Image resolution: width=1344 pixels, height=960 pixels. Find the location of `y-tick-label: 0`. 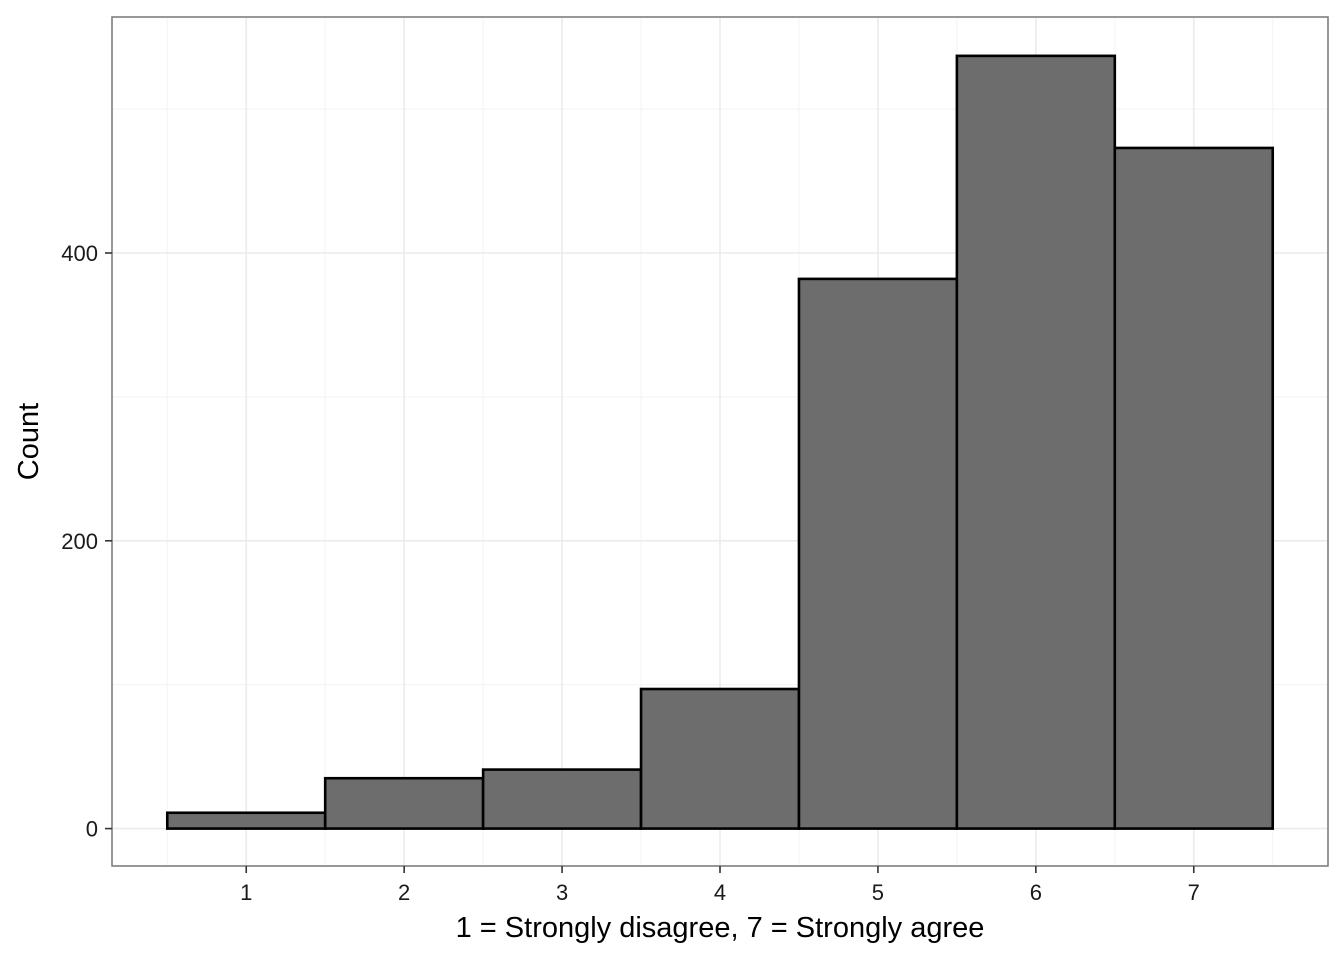

y-tick-label: 0 is located at coordinates (92, 829).